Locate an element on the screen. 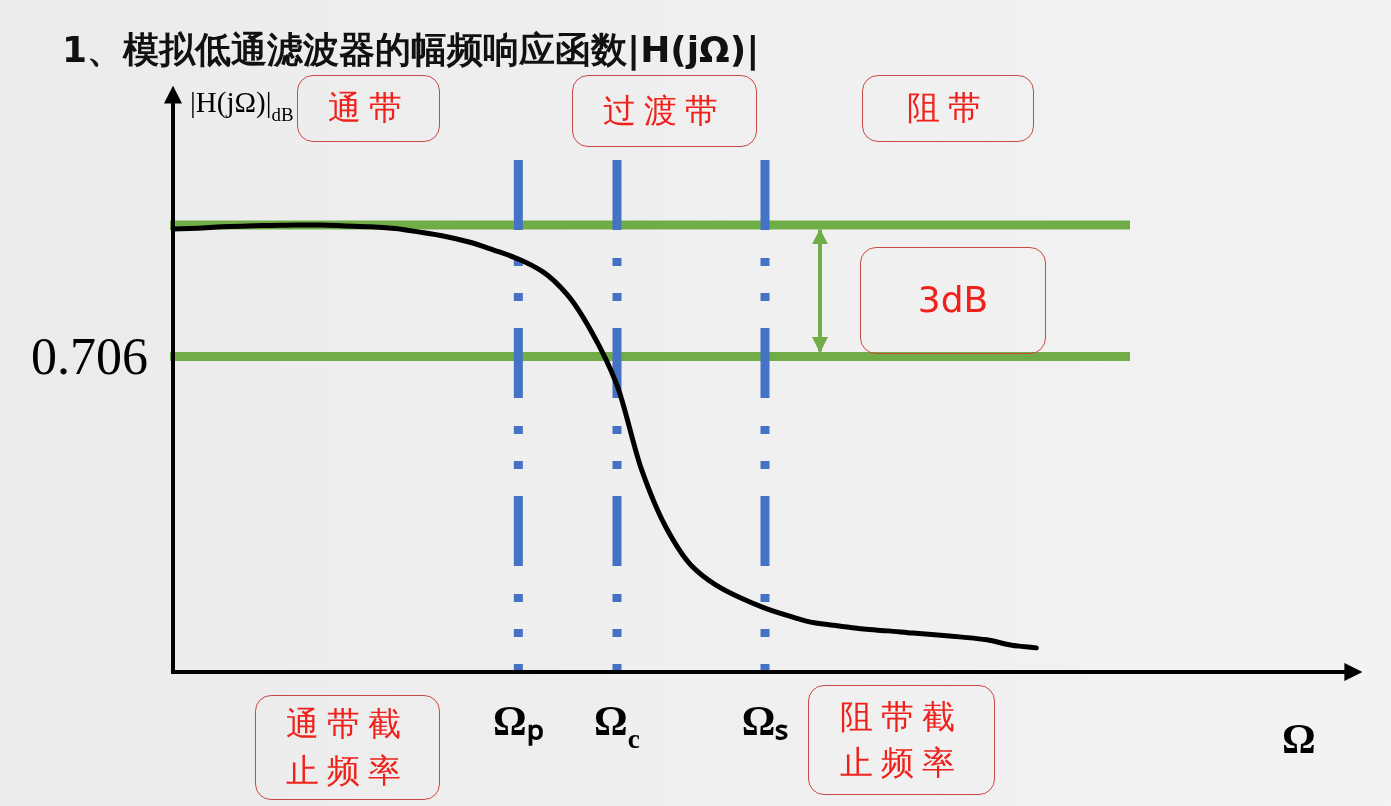 The image size is (1391, 806). chart-title: 1、模拟低通滤波器的幅频响应函数|H(jΩ)| is located at coordinates (411, 50).